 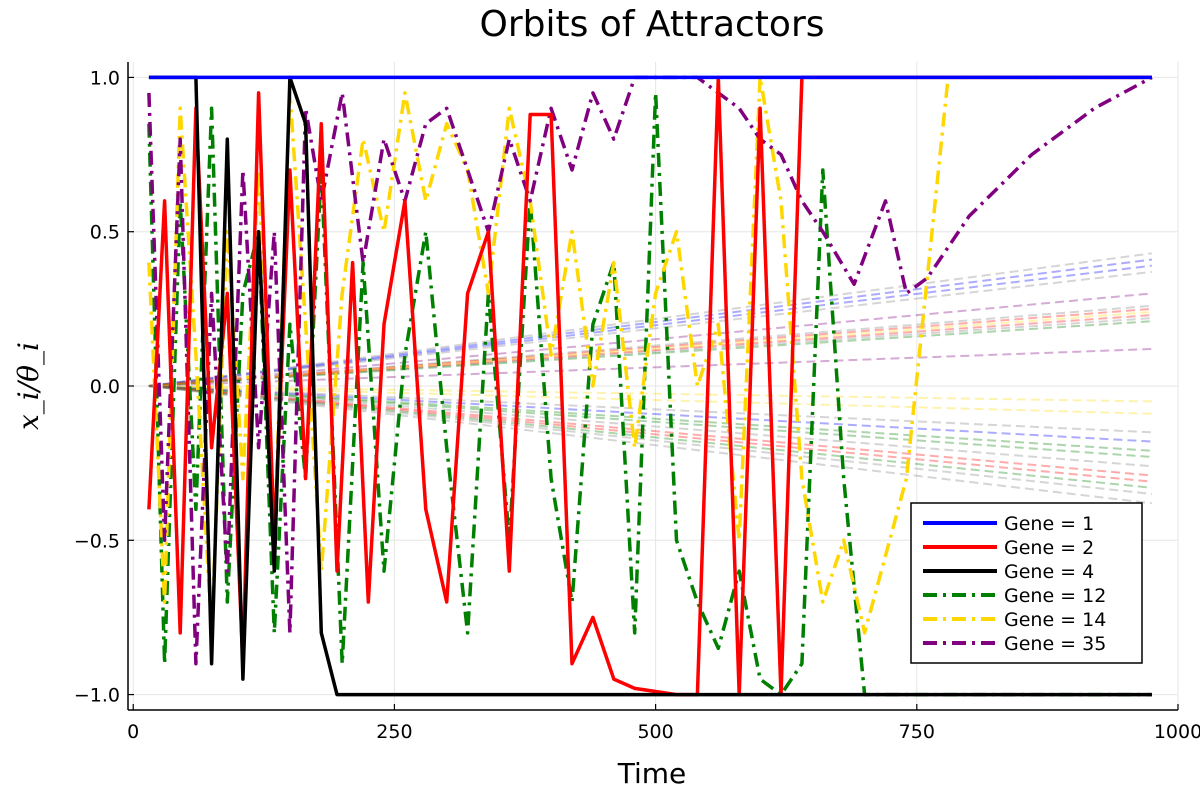 I want to click on x-tick-label: 0, so click(x=133, y=732).